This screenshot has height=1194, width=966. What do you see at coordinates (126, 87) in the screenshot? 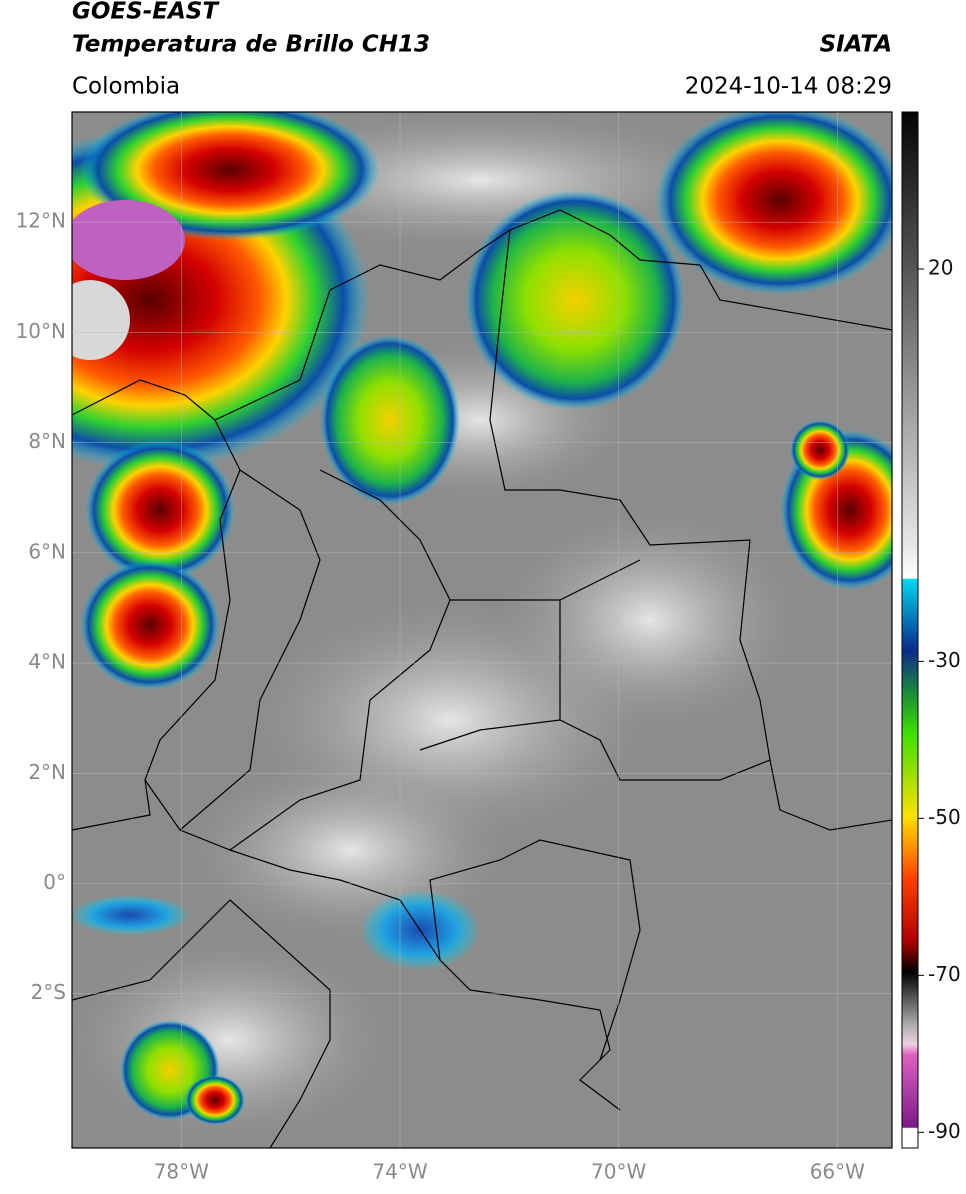
I see `region: Colombia` at bounding box center [126, 87].